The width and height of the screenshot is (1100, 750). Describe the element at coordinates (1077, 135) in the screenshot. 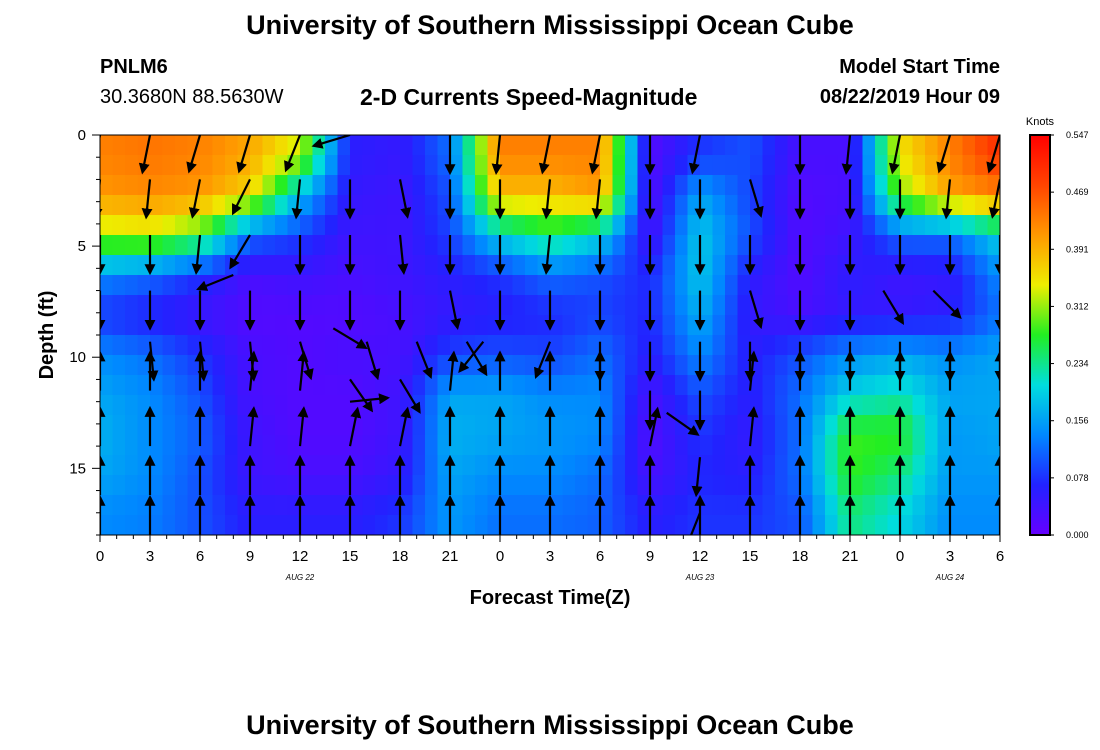

I see `colorbar-tick-label: 0.547` at that location.